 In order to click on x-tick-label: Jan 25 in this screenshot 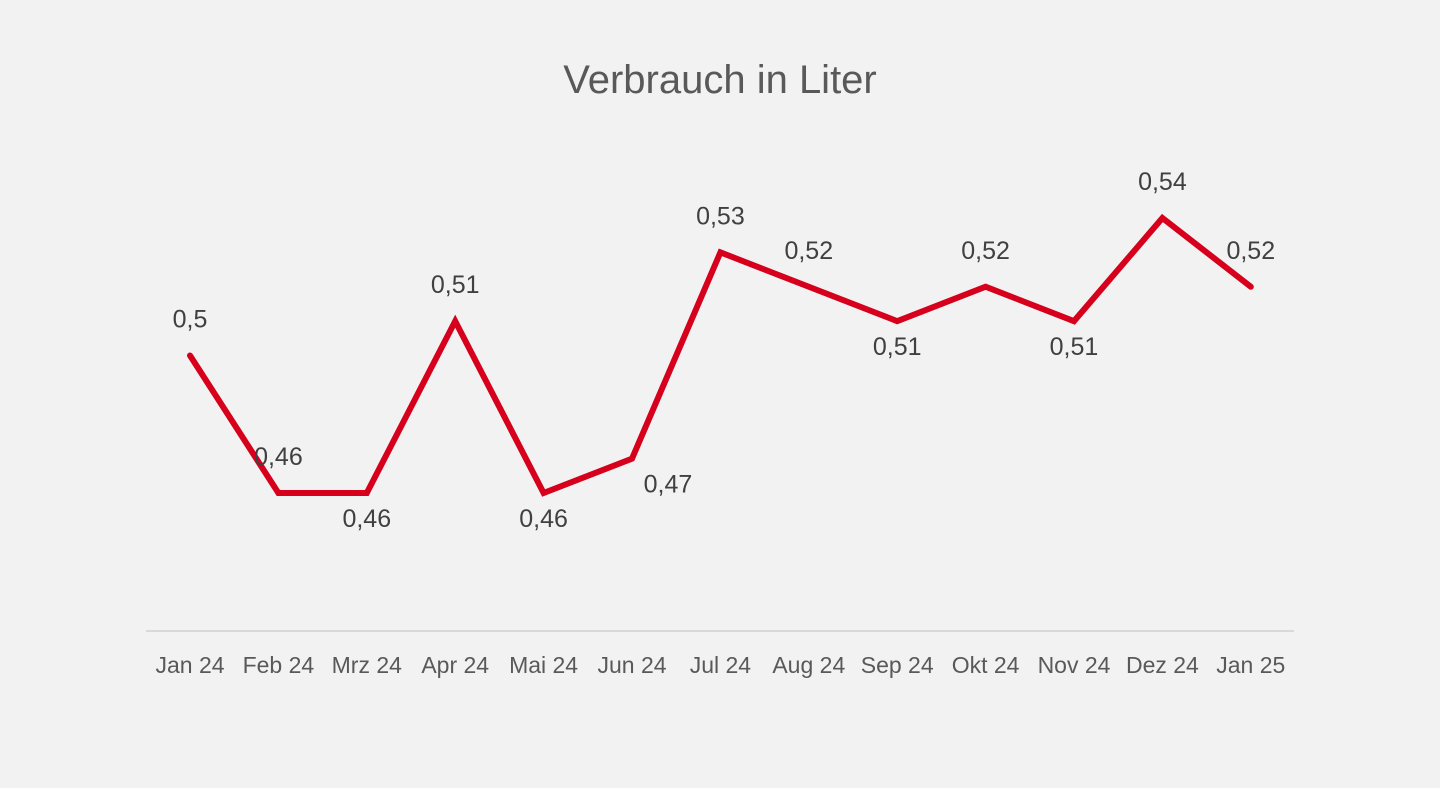, I will do `click(1250, 665)`.